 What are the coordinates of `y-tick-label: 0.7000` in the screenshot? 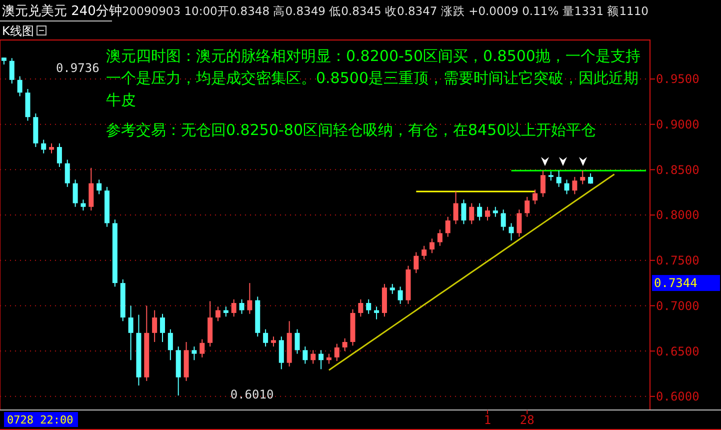 It's located at (678, 305).